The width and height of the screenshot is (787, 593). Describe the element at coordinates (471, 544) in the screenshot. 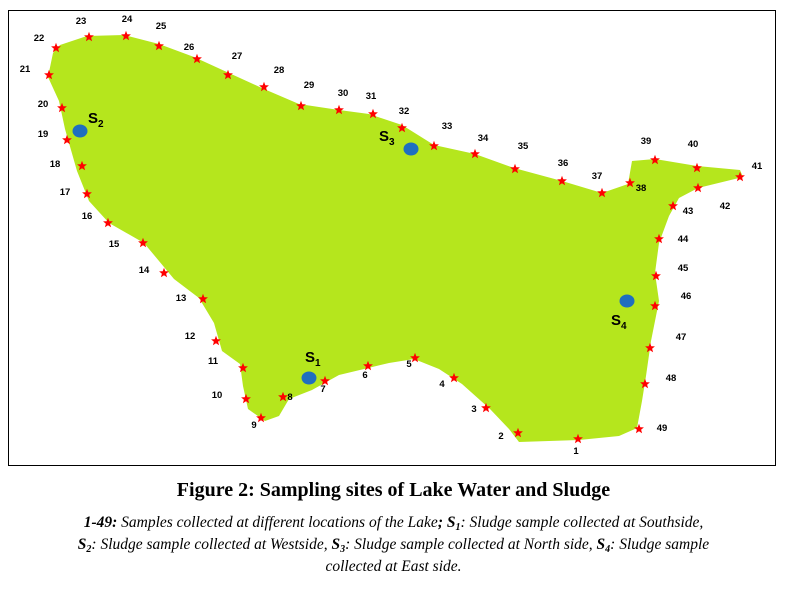

I see `caption-s3-text: Sludge sample collected at North side` at that location.